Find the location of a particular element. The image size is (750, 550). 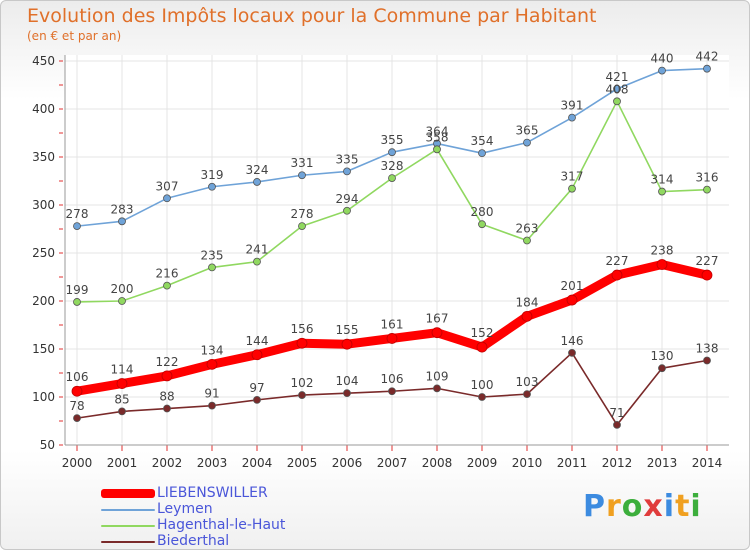

data-label: 155 is located at coordinates (347, 330).